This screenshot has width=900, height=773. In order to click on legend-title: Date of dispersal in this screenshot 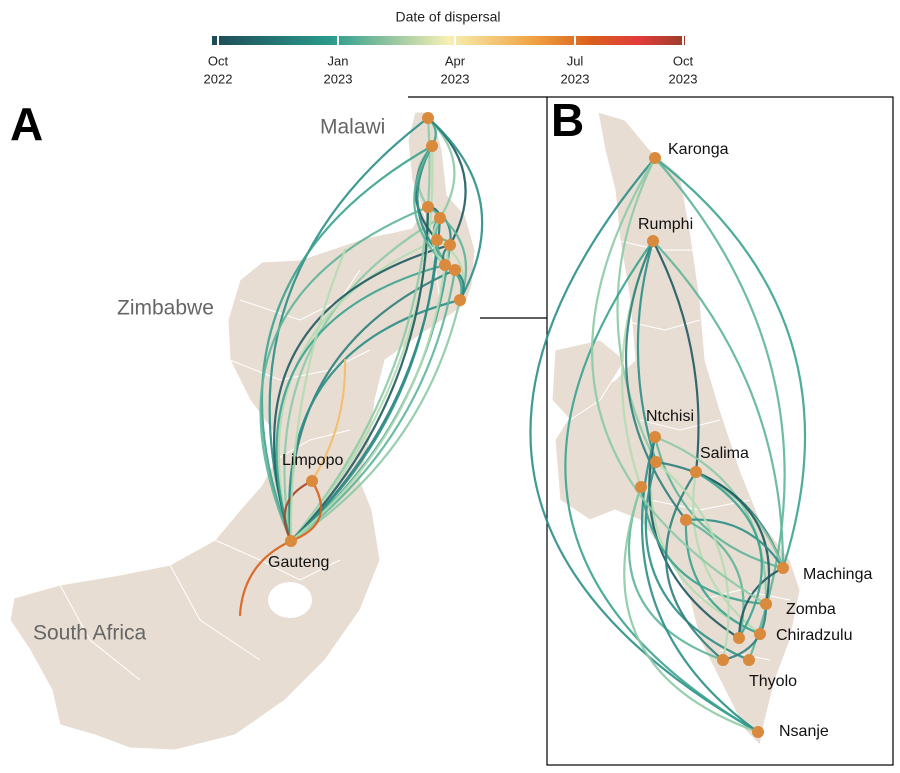, I will do `click(447, 17)`.